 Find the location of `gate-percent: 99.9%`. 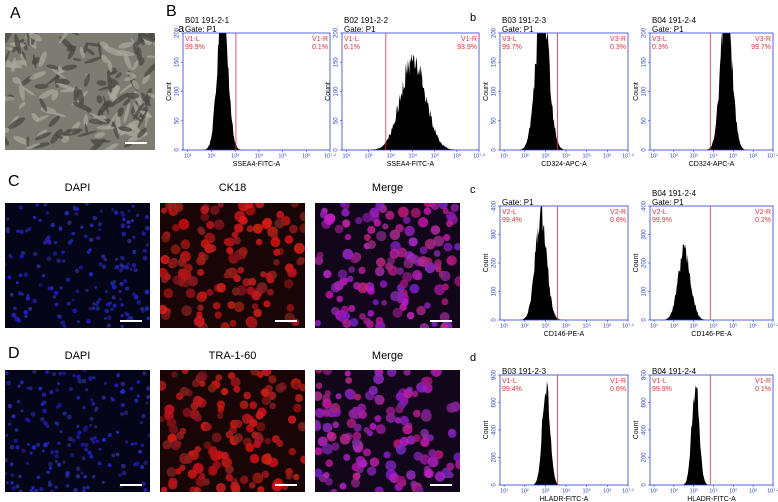

gate-percent: 99.9% is located at coordinates (662, 220).